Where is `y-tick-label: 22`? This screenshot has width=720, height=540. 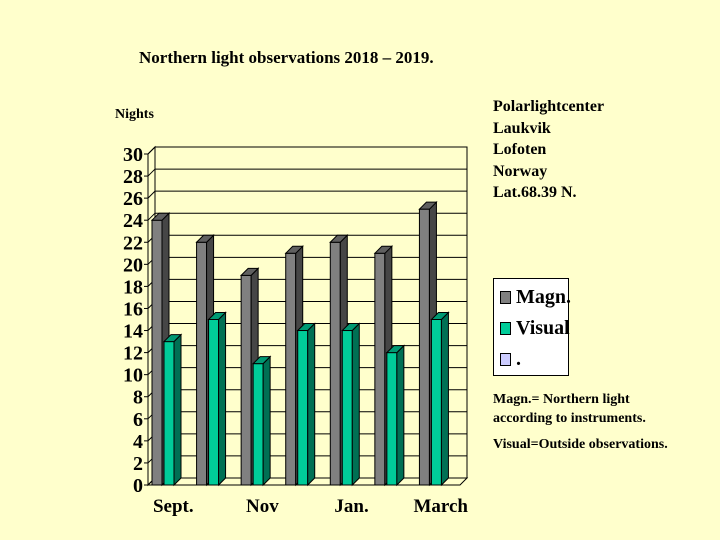
y-tick-label: 22 is located at coordinates (133, 243).